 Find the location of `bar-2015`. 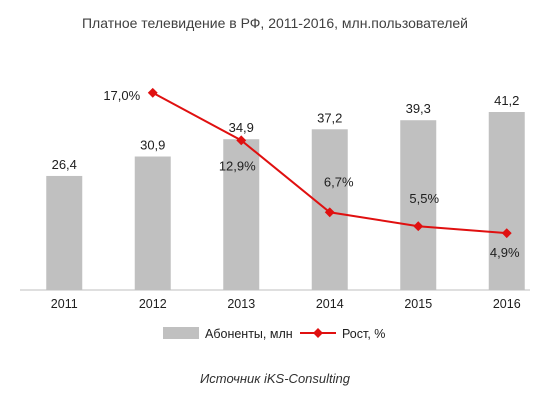

bar-2015 is located at coordinates (418, 205).